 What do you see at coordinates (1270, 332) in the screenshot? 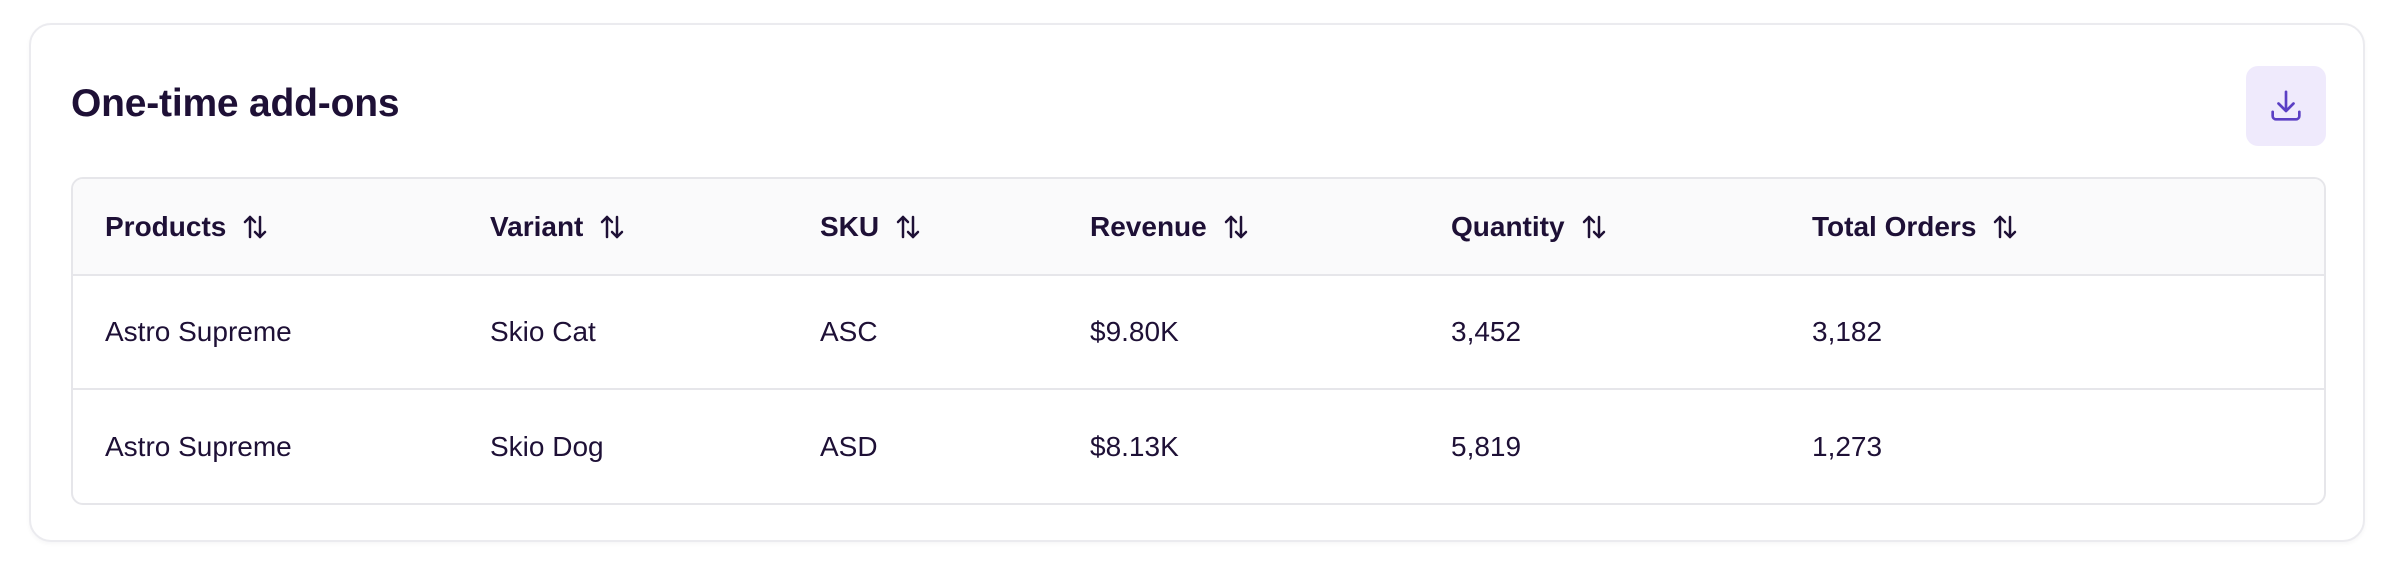
I see `cell-revenue: $9.80K` at bounding box center [1270, 332].